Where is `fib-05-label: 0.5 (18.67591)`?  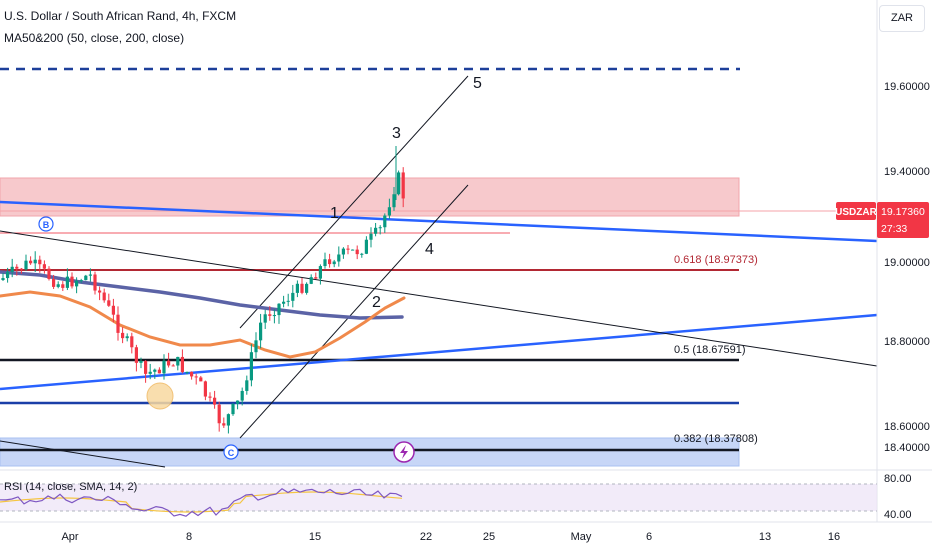
fib-05-label: 0.5 (18.67591) is located at coordinates (710, 350).